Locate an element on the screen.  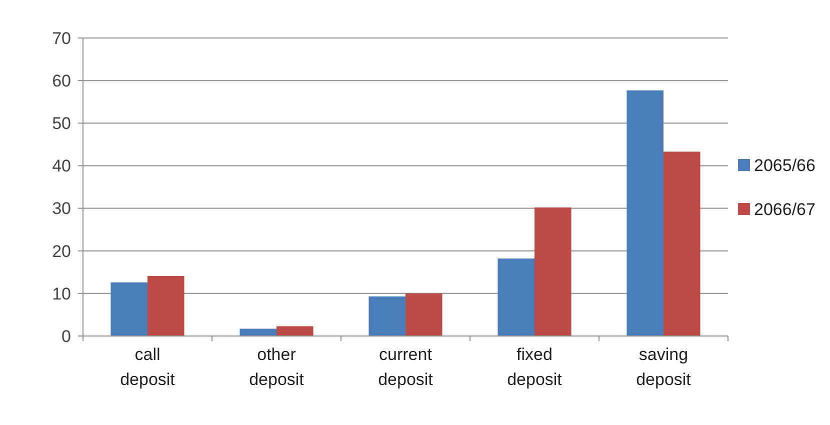
y-tick-label: 10 is located at coordinates (61, 294).